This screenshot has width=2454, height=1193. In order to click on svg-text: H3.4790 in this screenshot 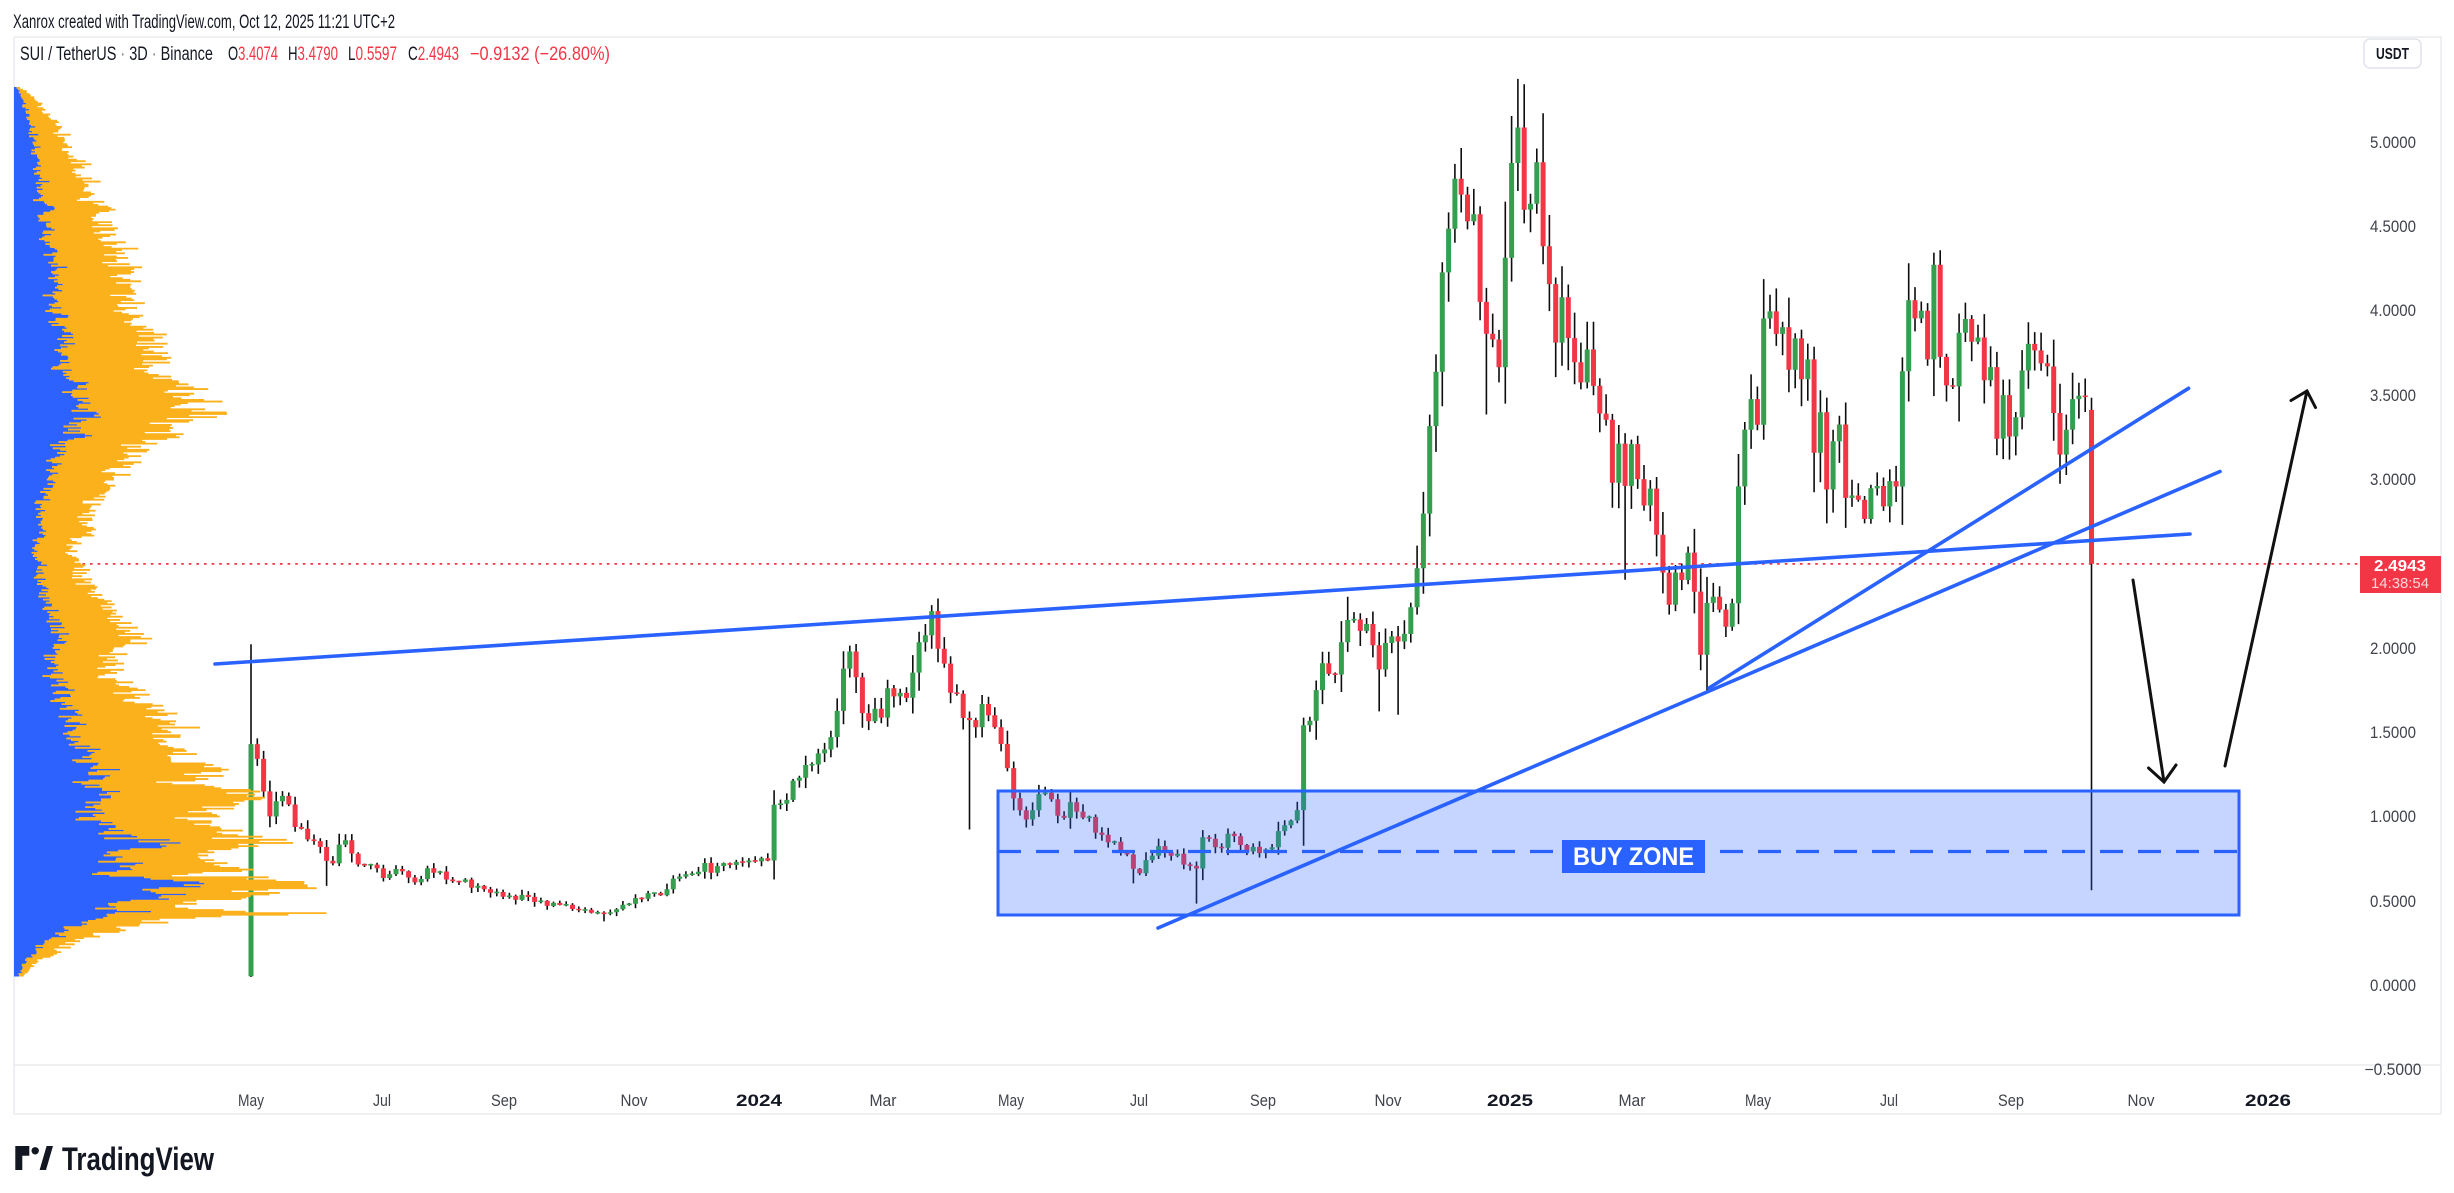, I will do `click(313, 54)`.